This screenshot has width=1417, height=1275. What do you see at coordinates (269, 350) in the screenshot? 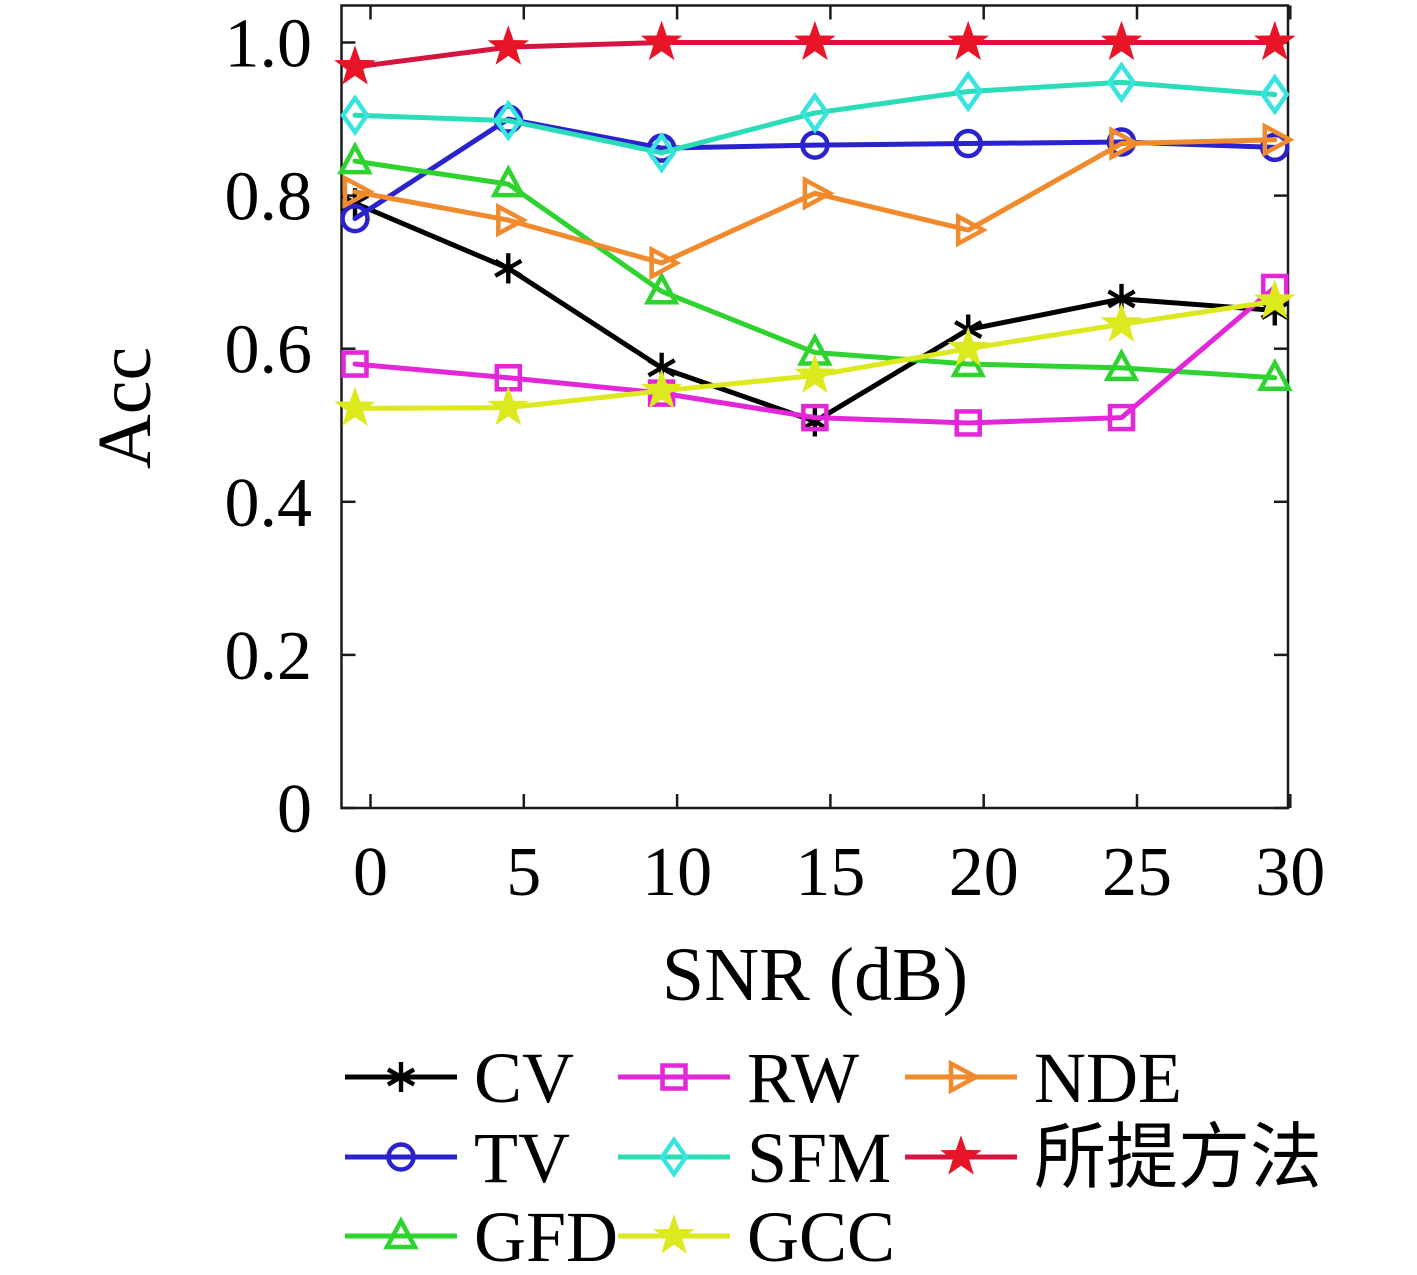
I see `y-tick-label-0.6: 0.6` at bounding box center [269, 350].